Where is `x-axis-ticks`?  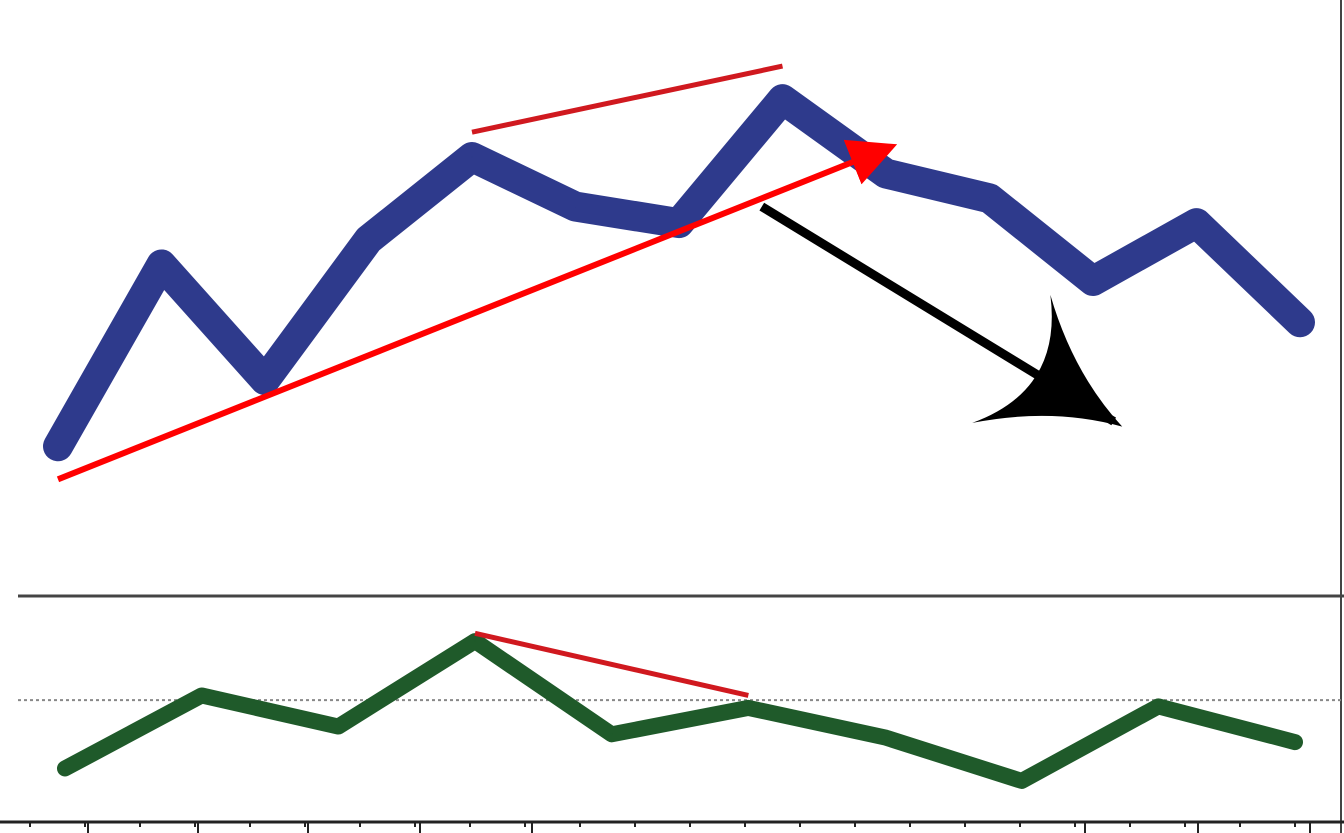
x-axis-ticks is located at coordinates (670, 827).